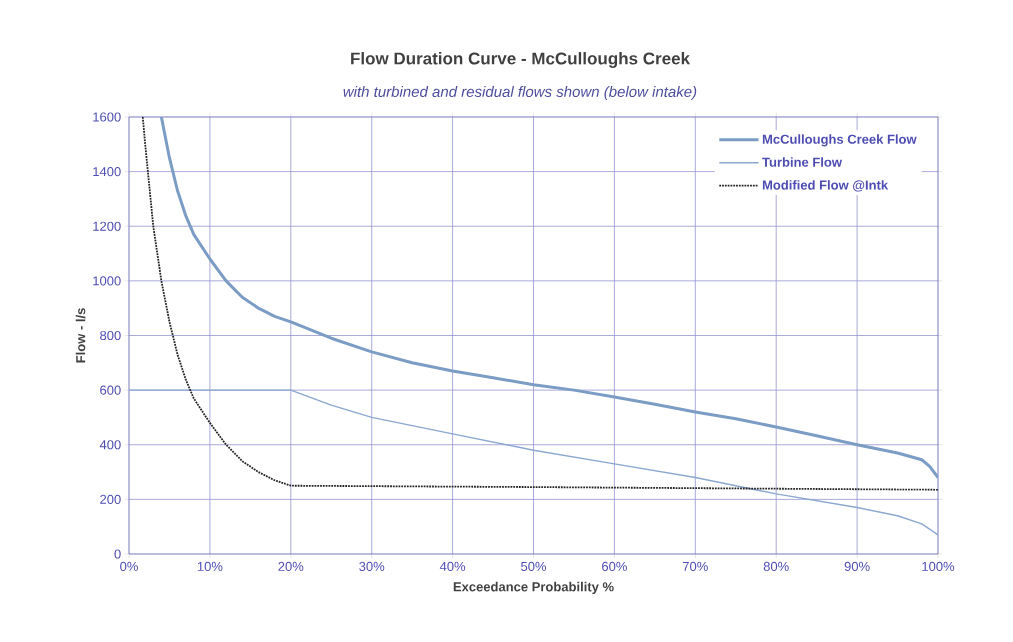  Describe the element at coordinates (839, 140) in the screenshot. I see `legend-label: McCulloughs Creek Flow` at that location.